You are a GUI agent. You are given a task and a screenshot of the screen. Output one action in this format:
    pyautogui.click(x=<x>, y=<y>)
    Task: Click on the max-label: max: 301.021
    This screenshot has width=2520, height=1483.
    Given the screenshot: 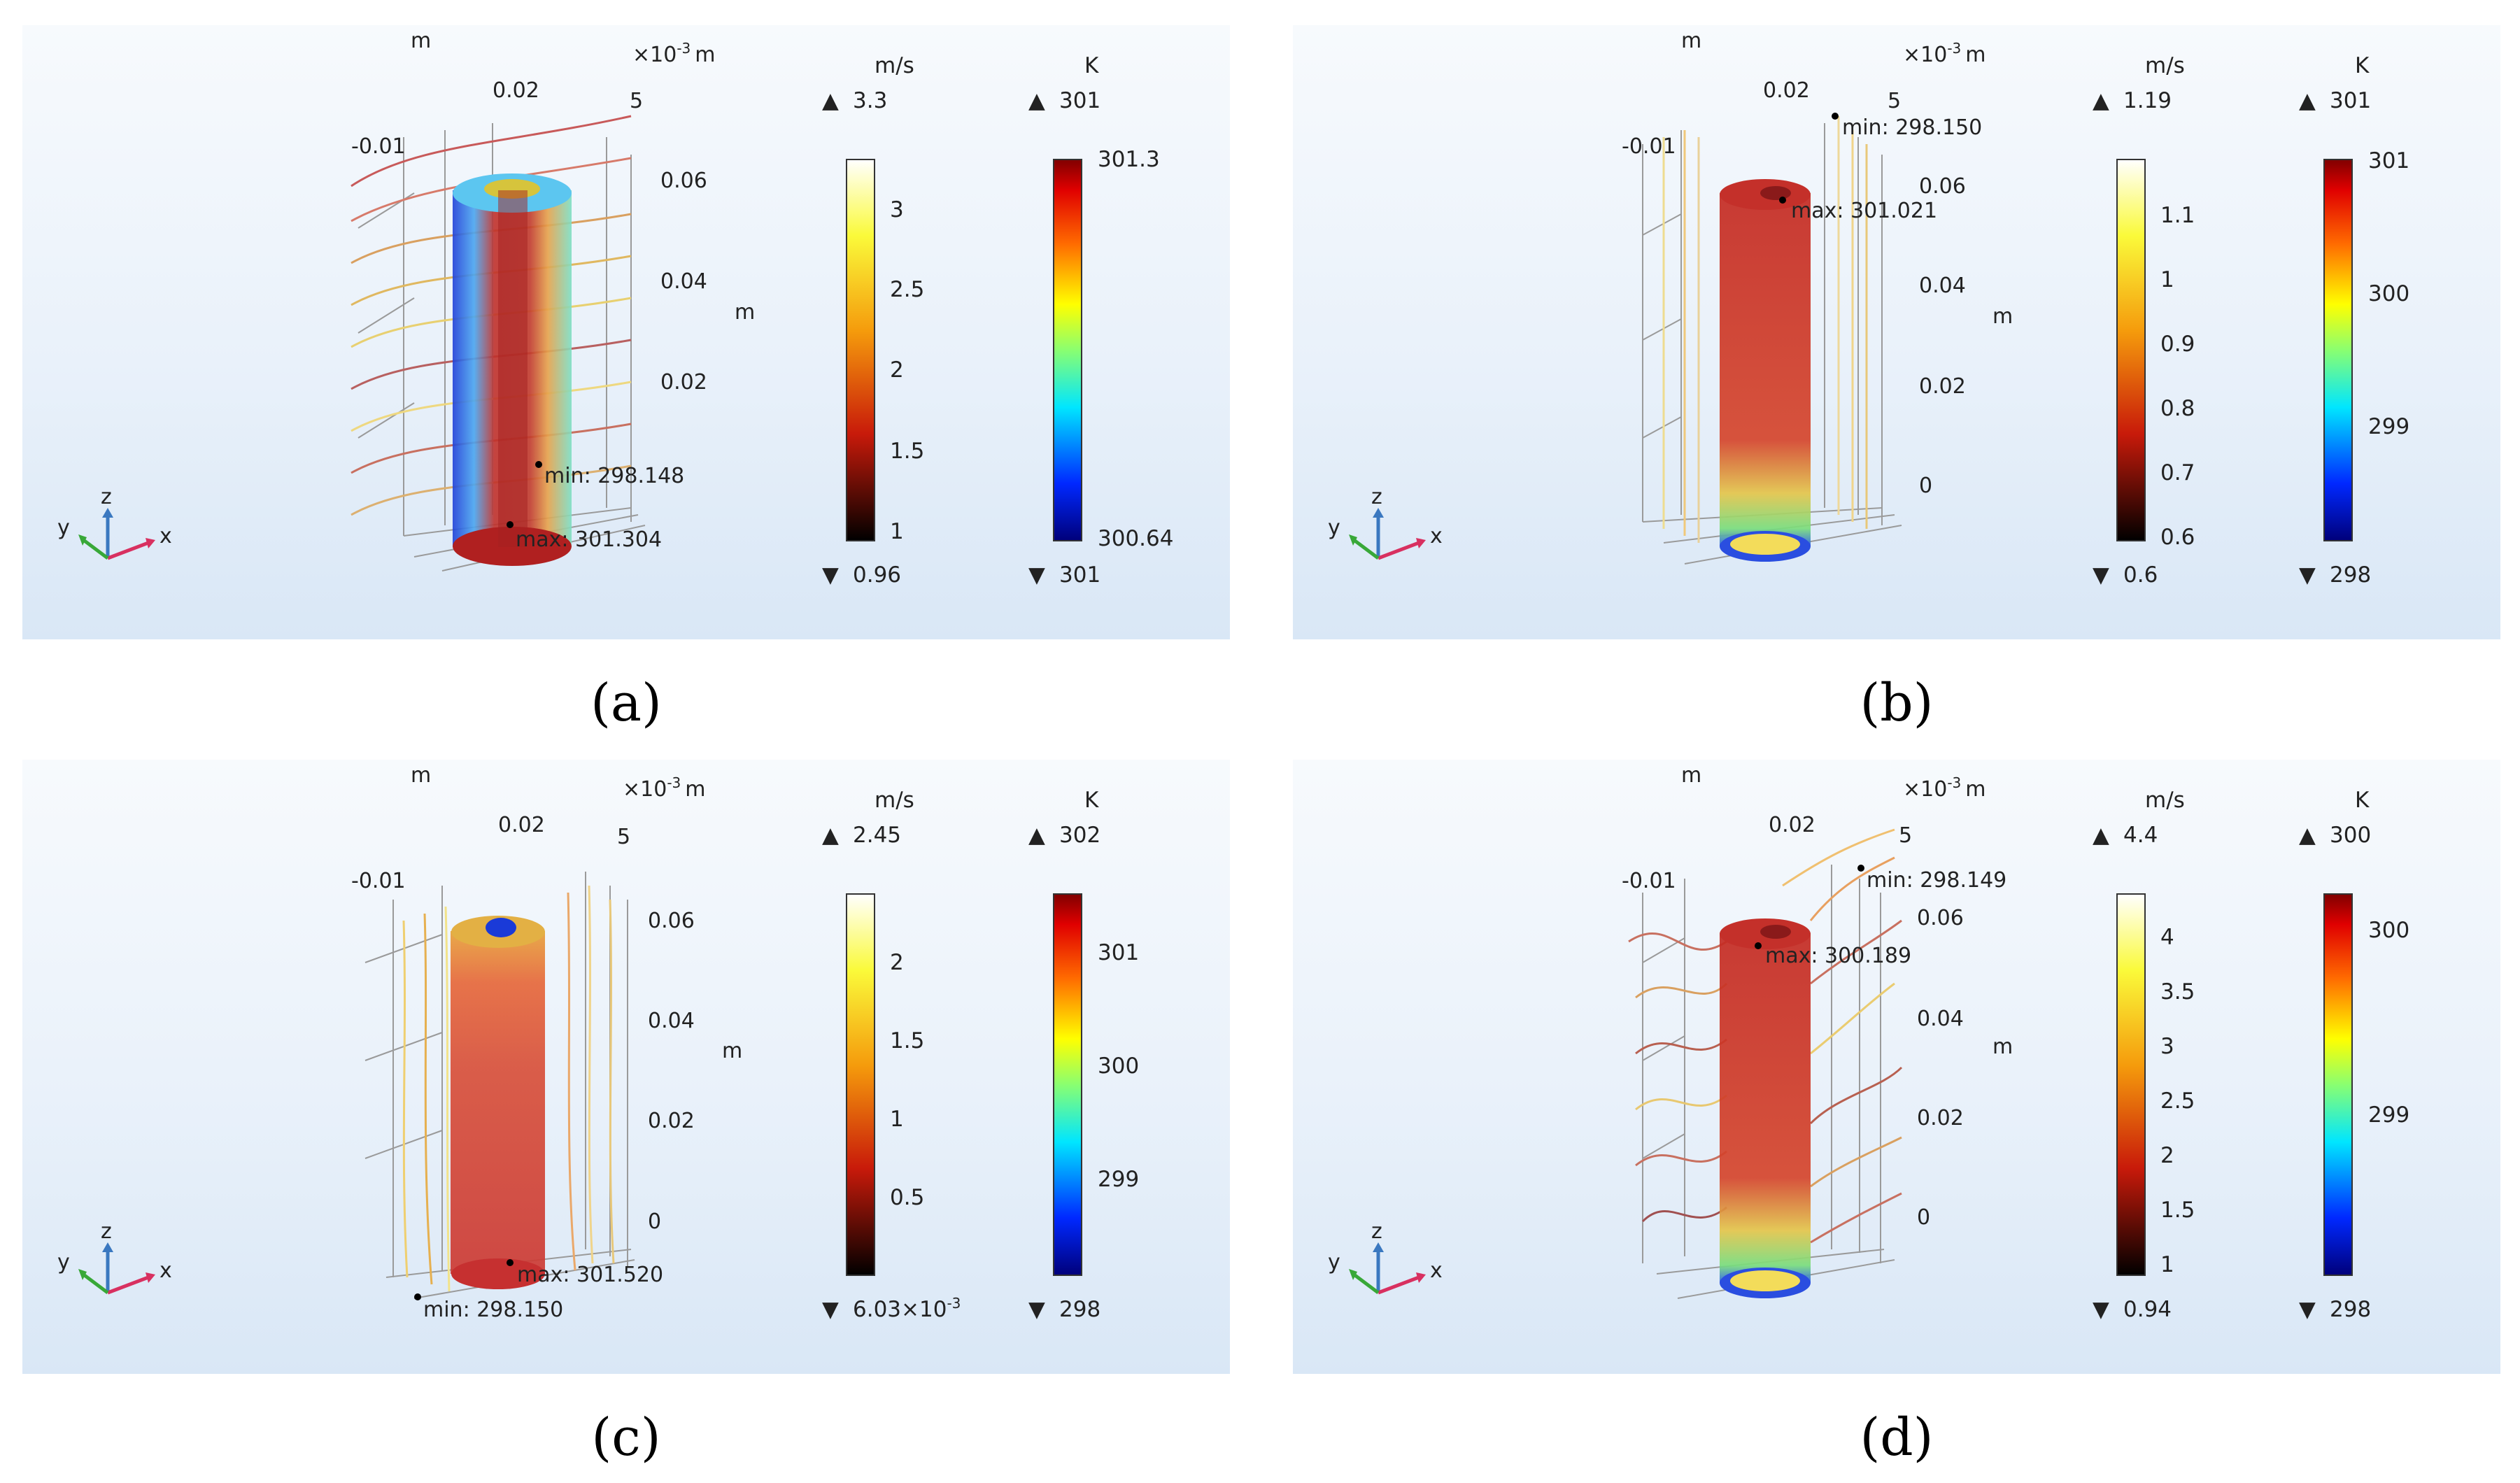 What is the action you would take?
    pyautogui.click(x=1864, y=211)
    